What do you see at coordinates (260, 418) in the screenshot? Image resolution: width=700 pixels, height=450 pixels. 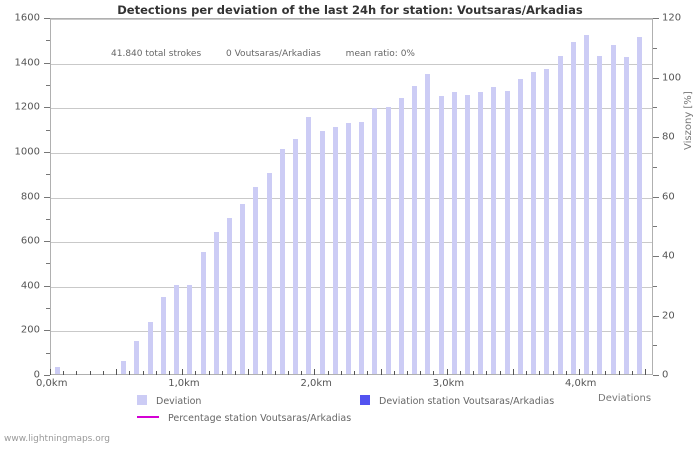 I see `legend-label-percentage-station: Percentage station Voutsaras/Arkadias` at bounding box center [260, 418].